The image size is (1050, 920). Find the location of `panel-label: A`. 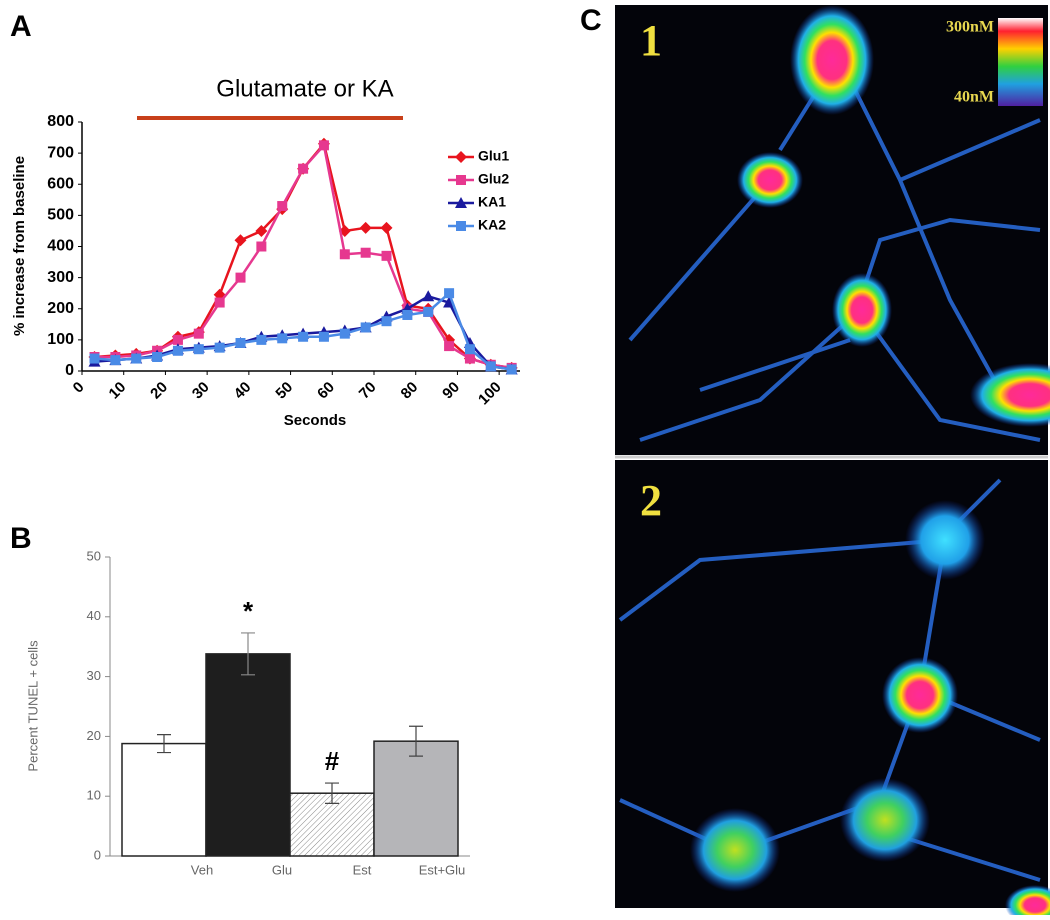

panel-label: A is located at coordinates (21, 26).